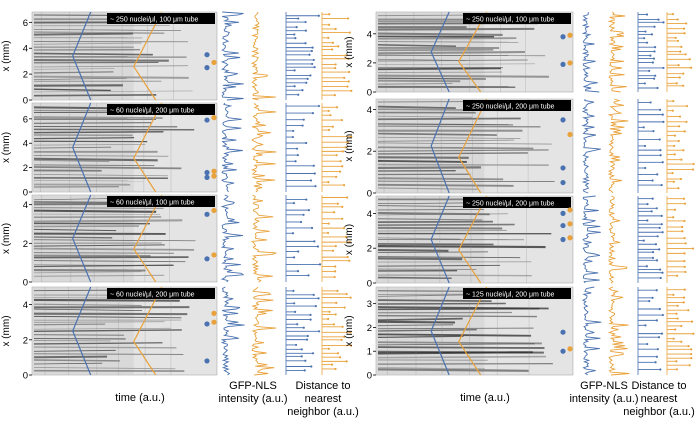 This screenshot has width=700, height=433. What do you see at coordinates (510, 204) in the screenshot?
I see `condition-badge-text: ~ 250 nuclei/μl, 200 μm tube` at bounding box center [510, 204].